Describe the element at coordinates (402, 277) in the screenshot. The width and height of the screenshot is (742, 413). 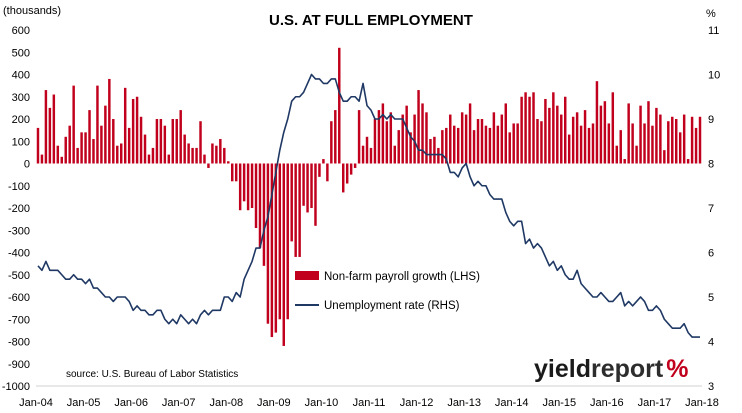
I see `legend-label-payroll: Non-farm payroll growth (LHS)` at that location.